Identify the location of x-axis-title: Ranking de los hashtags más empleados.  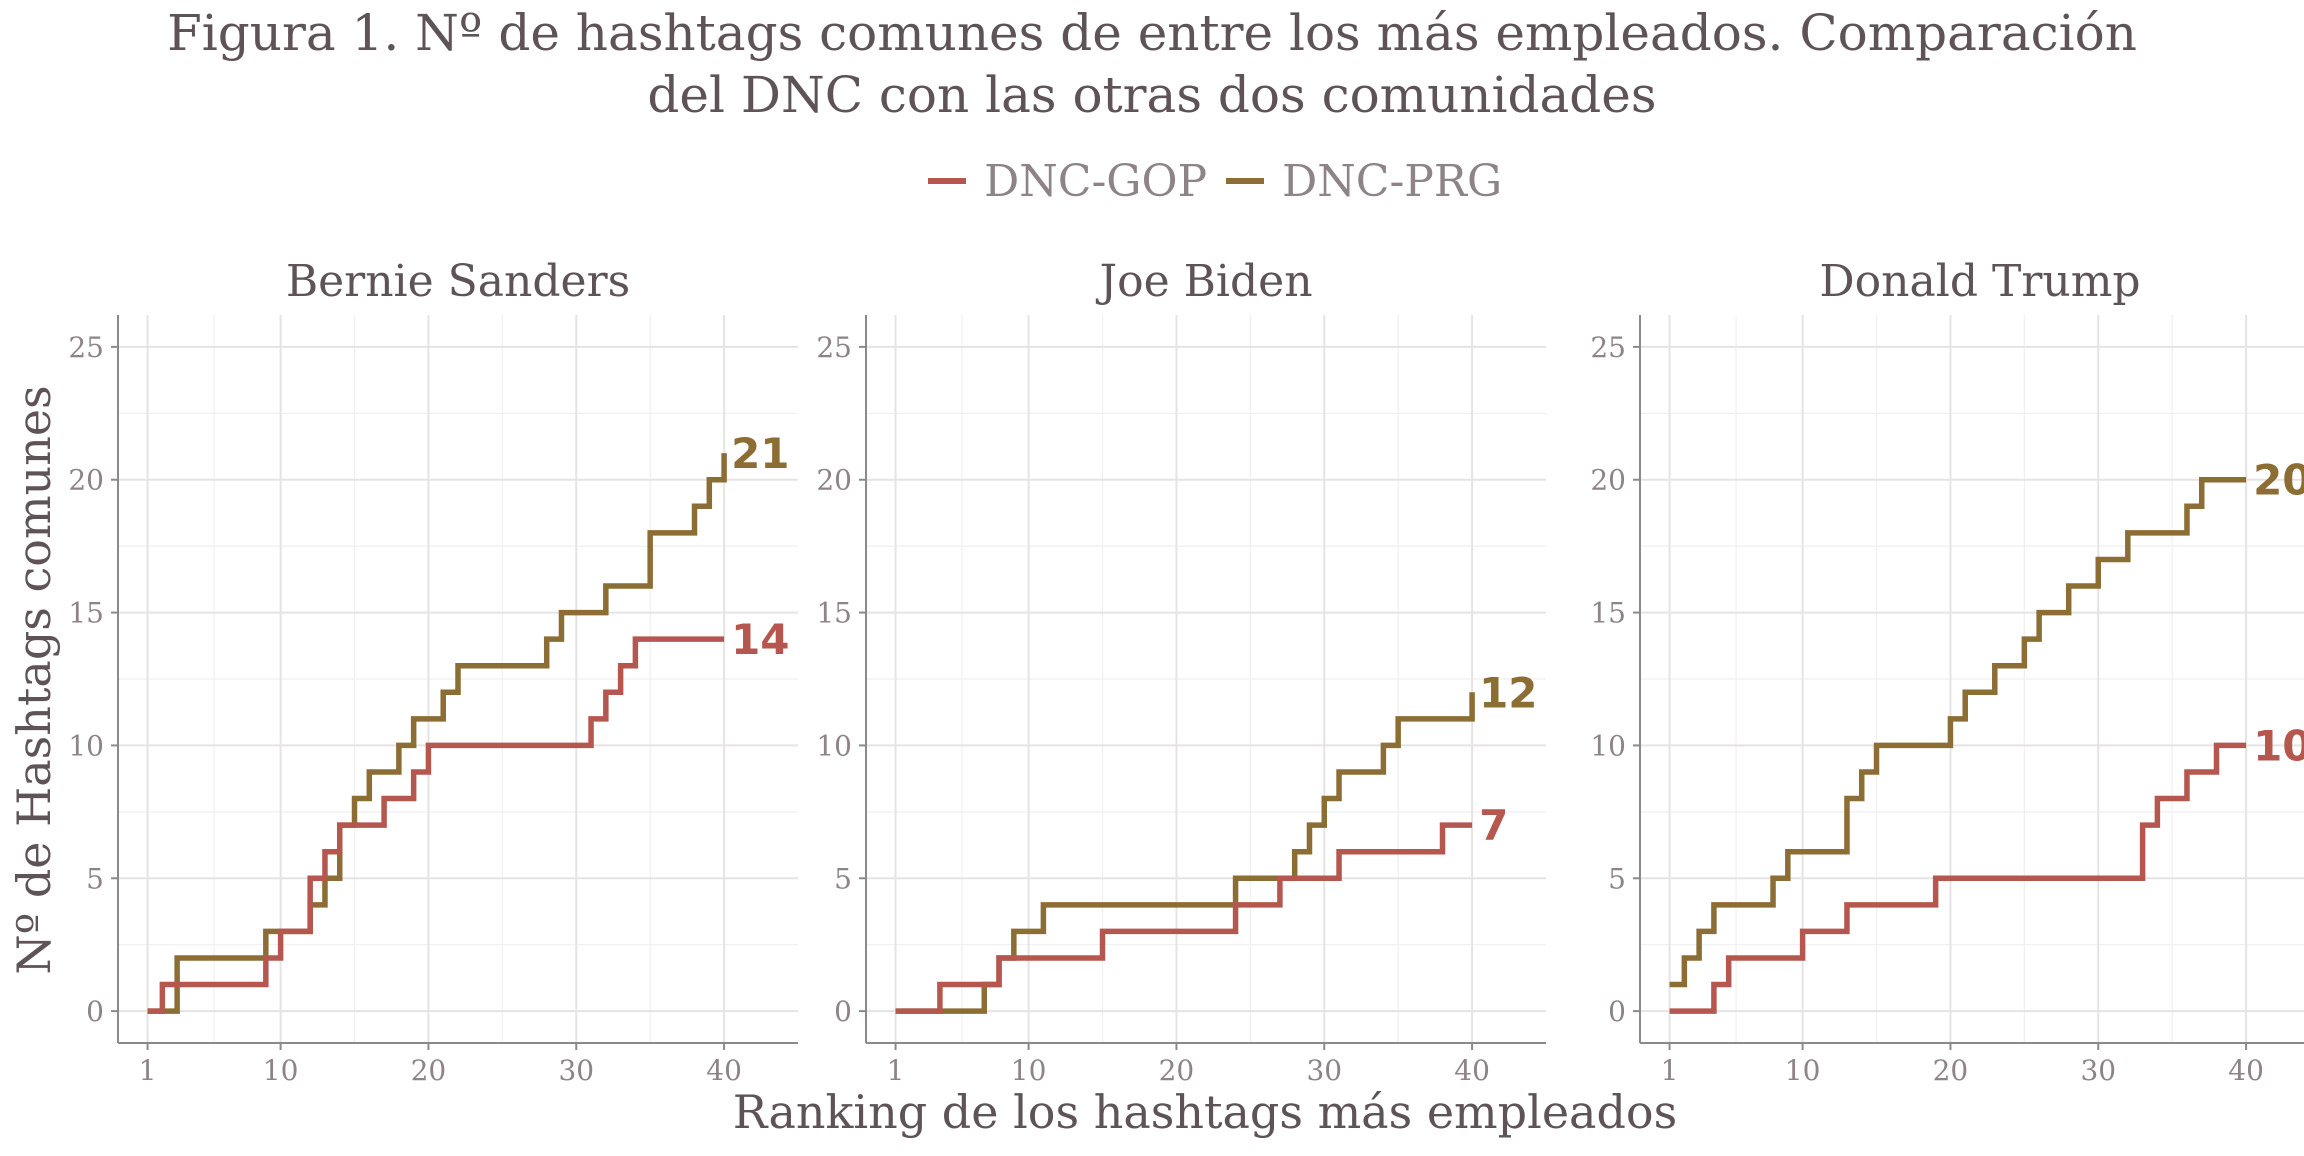
(1205, 1112).